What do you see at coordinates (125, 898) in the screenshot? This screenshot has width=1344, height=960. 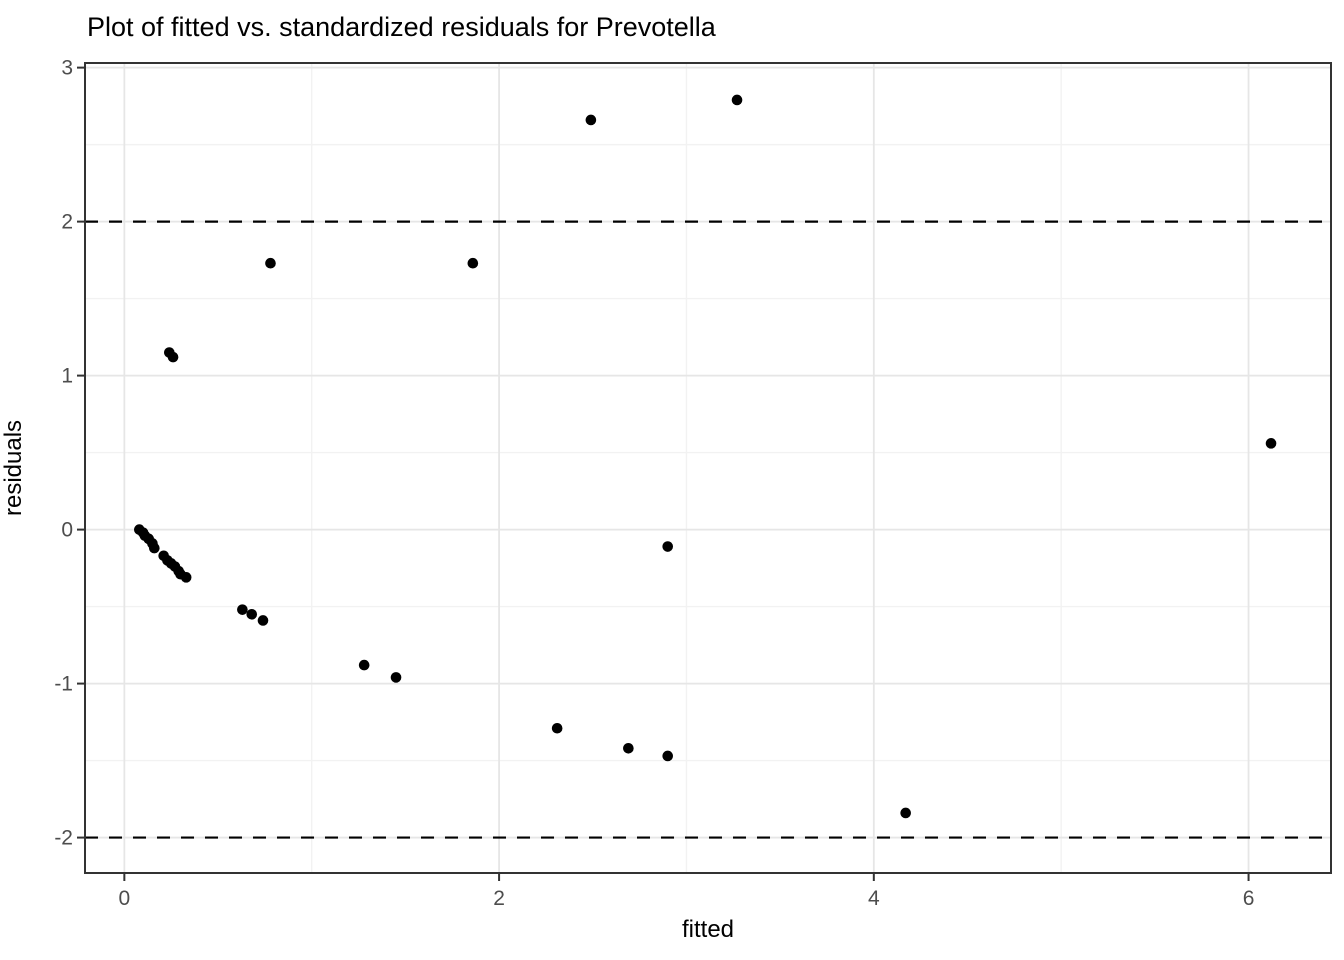 I see `x-tick-label: 0` at bounding box center [125, 898].